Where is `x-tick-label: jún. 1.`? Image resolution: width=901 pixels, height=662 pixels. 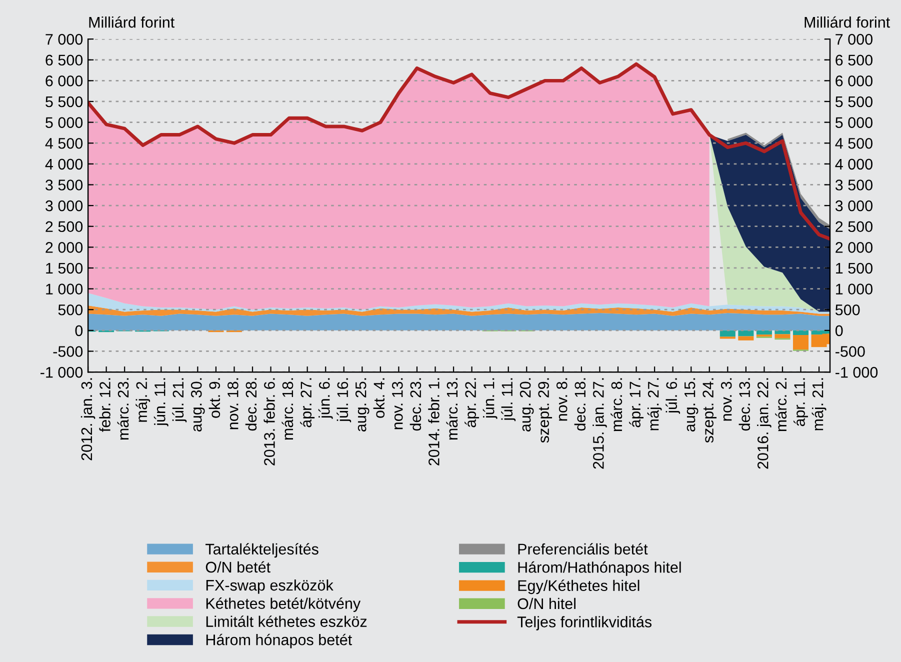
x-tick-label: jún. 1. is located at coordinates (490, 398).